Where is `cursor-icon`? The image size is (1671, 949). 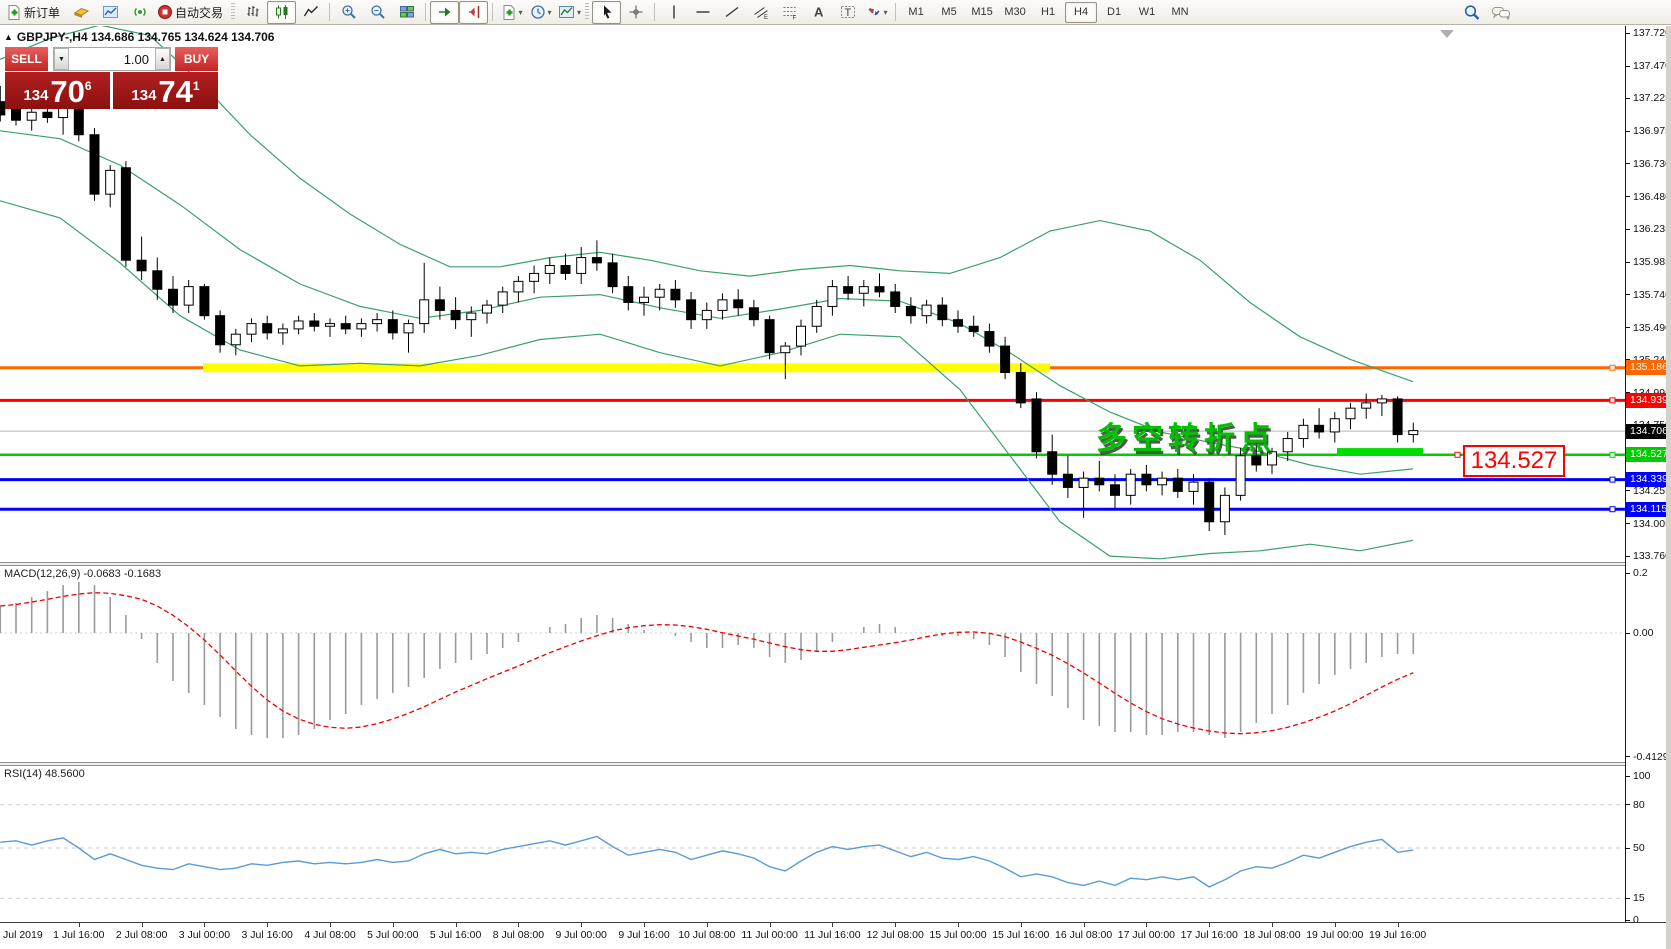
cursor-icon is located at coordinates (607, 12).